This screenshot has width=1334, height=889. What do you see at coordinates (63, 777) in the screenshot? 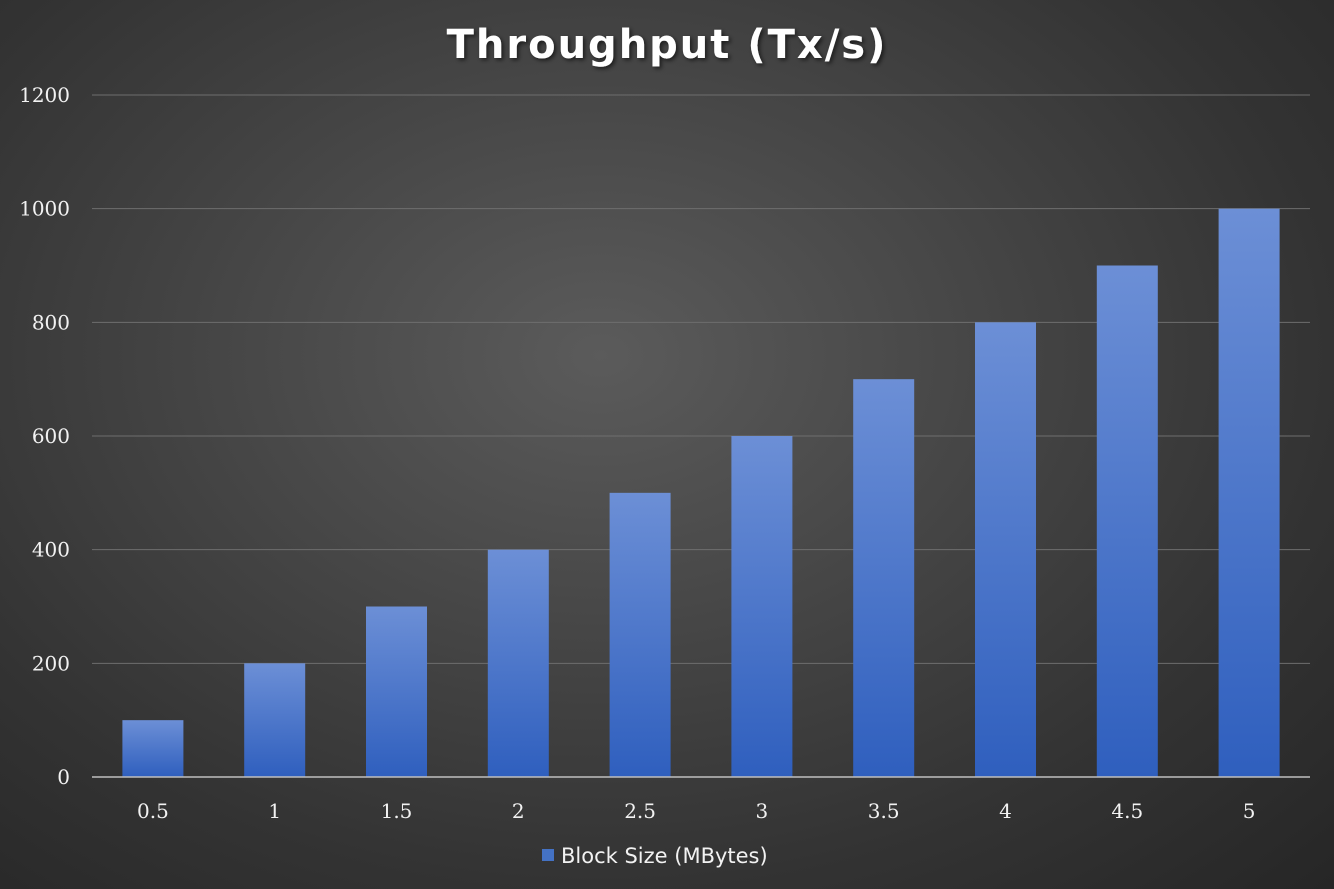
I see `y-tick-label: 0` at bounding box center [63, 777].